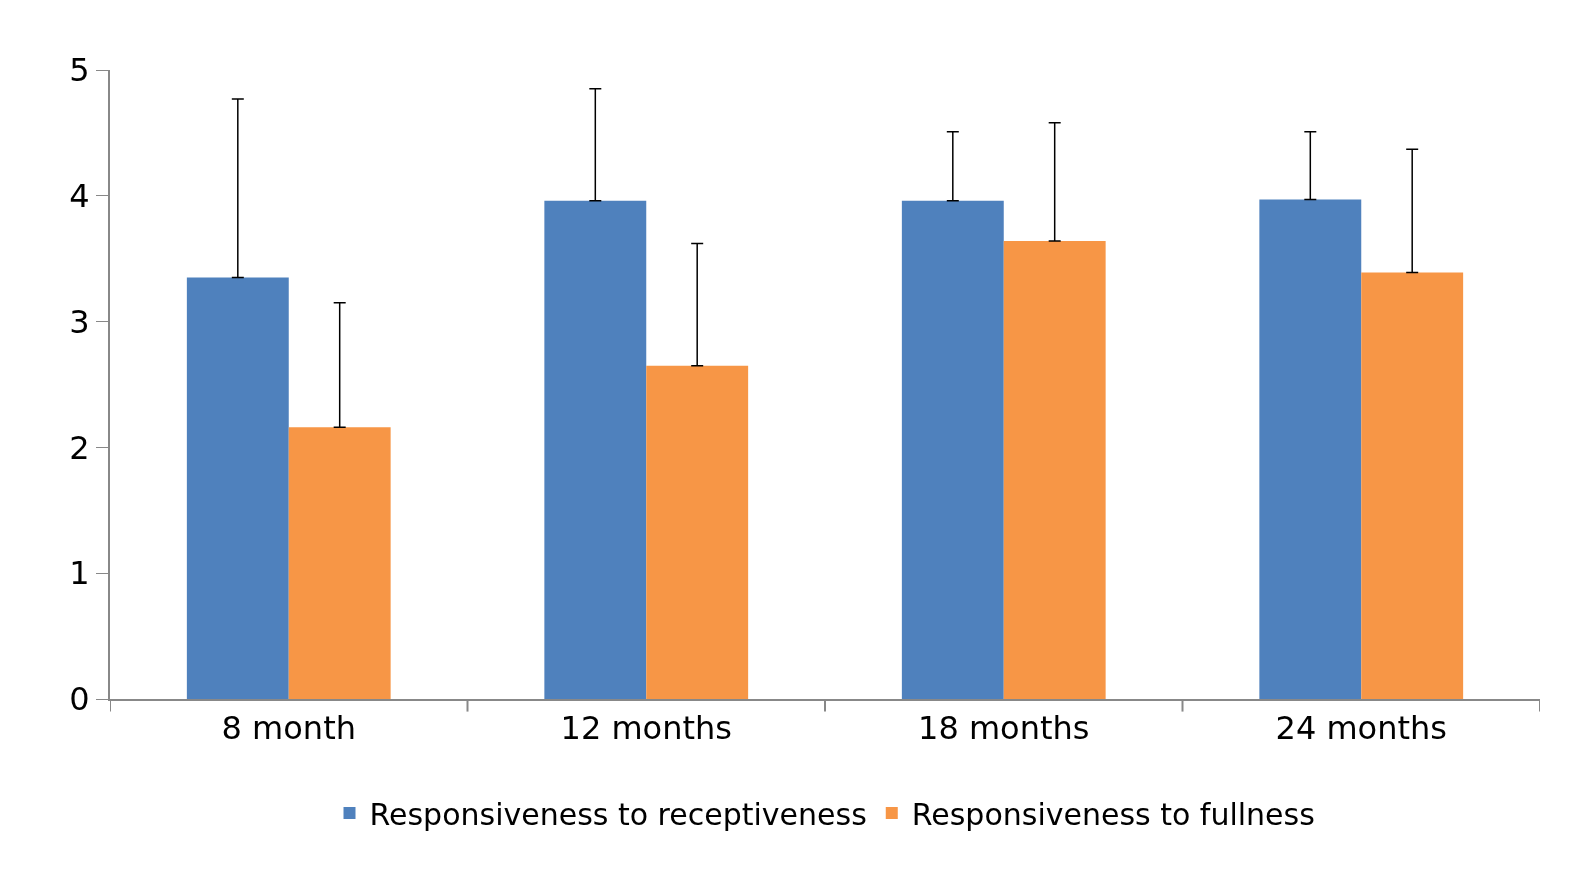  Describe the element at coordinates (79, 196) in the screenshot. I see `y-tick-label: 4` at that location.